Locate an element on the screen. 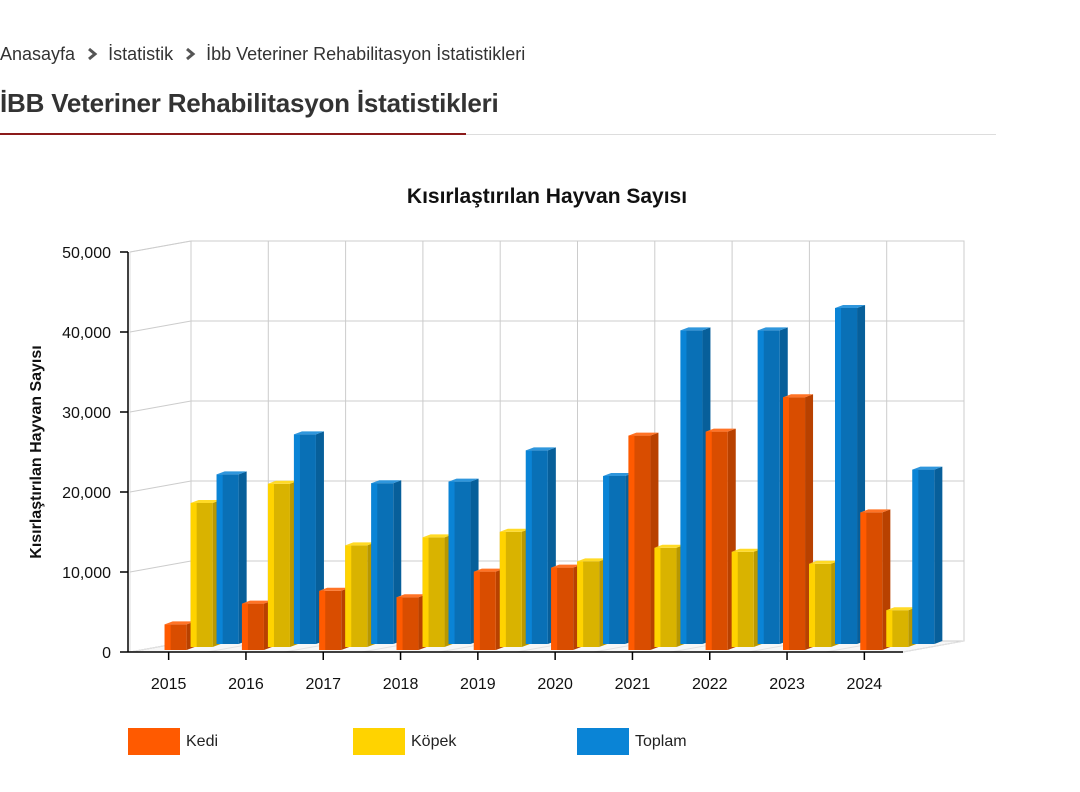  chart-title: Kısırlaştırılan Hayvan Sayısı is located at coordinates (547, 196).